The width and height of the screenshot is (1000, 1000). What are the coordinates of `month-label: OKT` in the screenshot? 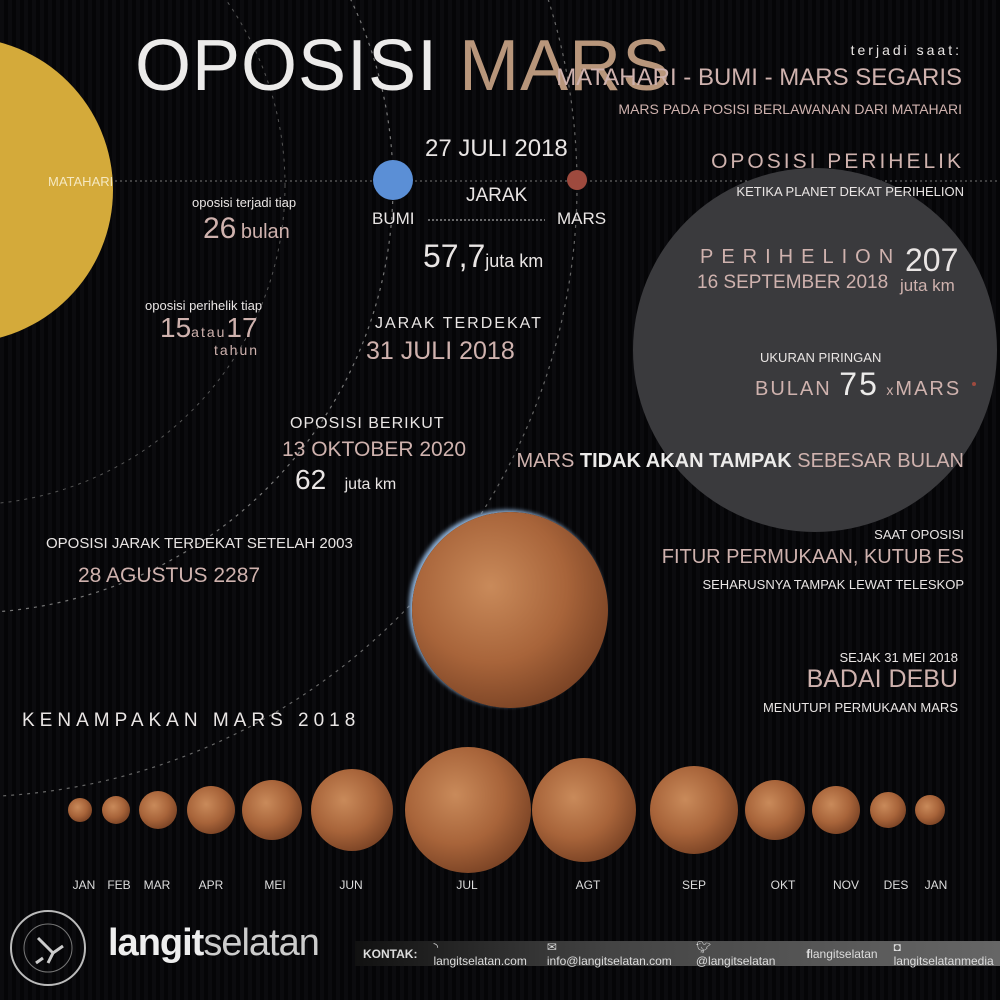 It's located at (783, 885).